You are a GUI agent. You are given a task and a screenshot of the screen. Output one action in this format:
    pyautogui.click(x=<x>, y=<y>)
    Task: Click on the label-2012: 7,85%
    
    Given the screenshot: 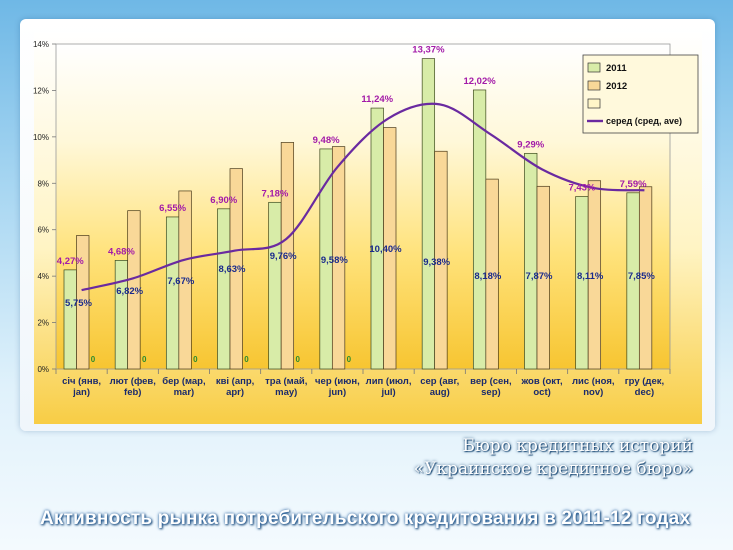 What is the action you would take?
    pyautogui.click(x=641, y=276)
    